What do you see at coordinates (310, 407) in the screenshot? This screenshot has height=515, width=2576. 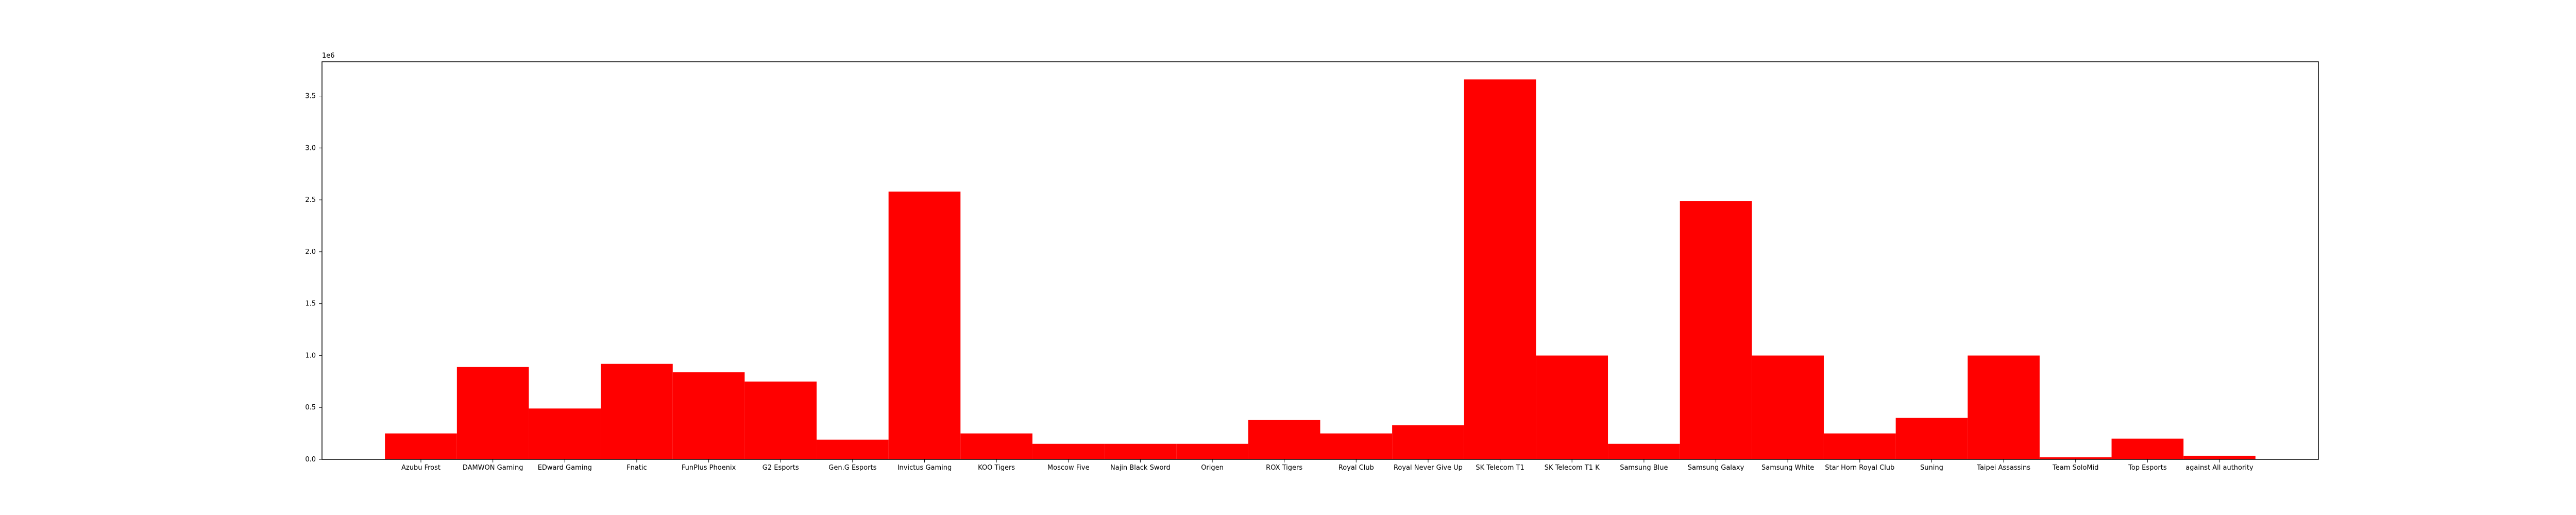 I see `y-tick-label: 0.5` at bounding box center [310, 407].